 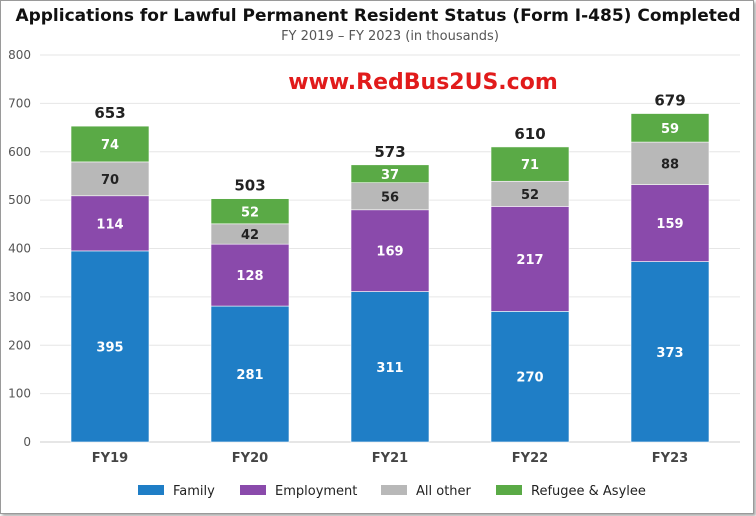 I want to click on y-tick-label: 400, so click(x=19, y=249).